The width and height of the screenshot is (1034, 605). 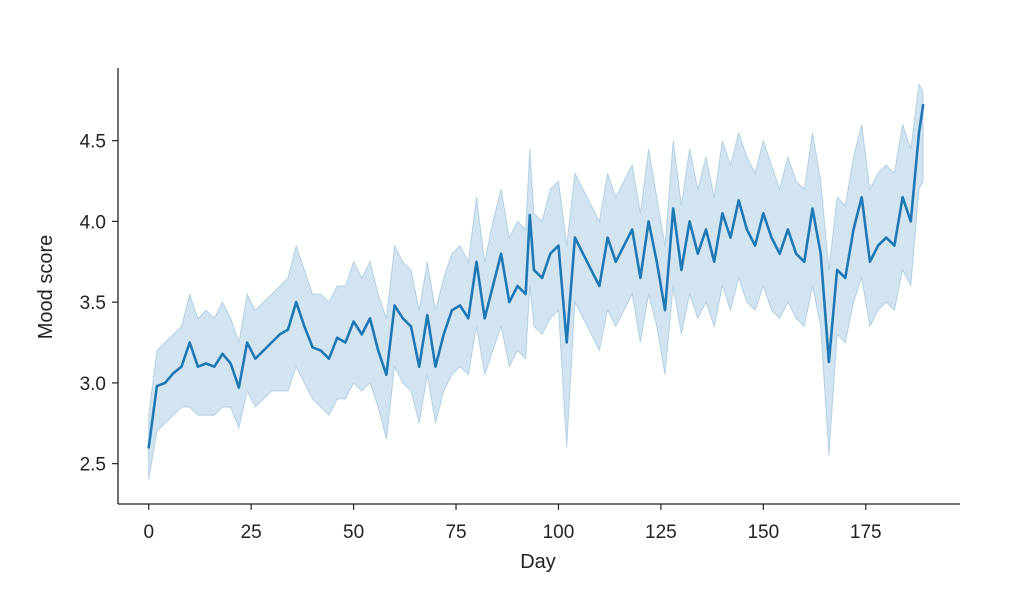 What do you see at coordinates (93, 303) in the screenshot?
I see `y-tick-label: 3.5` at bounding box center [93, 303].